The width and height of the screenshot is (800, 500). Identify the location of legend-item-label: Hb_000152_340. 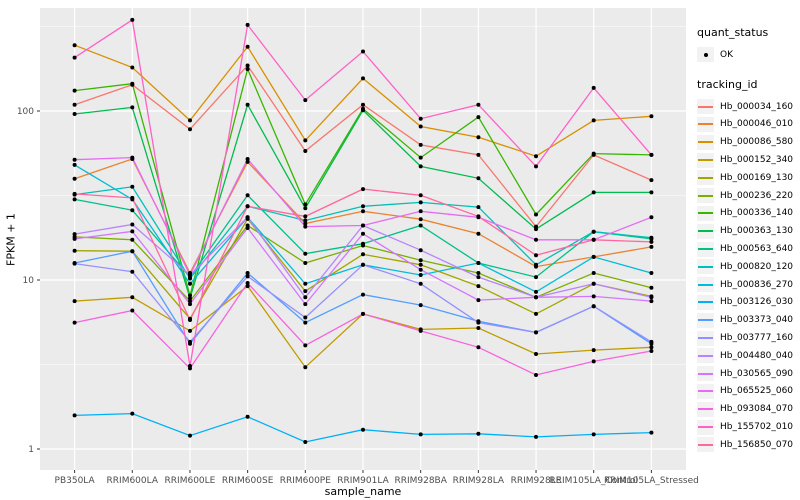
(757, 160).